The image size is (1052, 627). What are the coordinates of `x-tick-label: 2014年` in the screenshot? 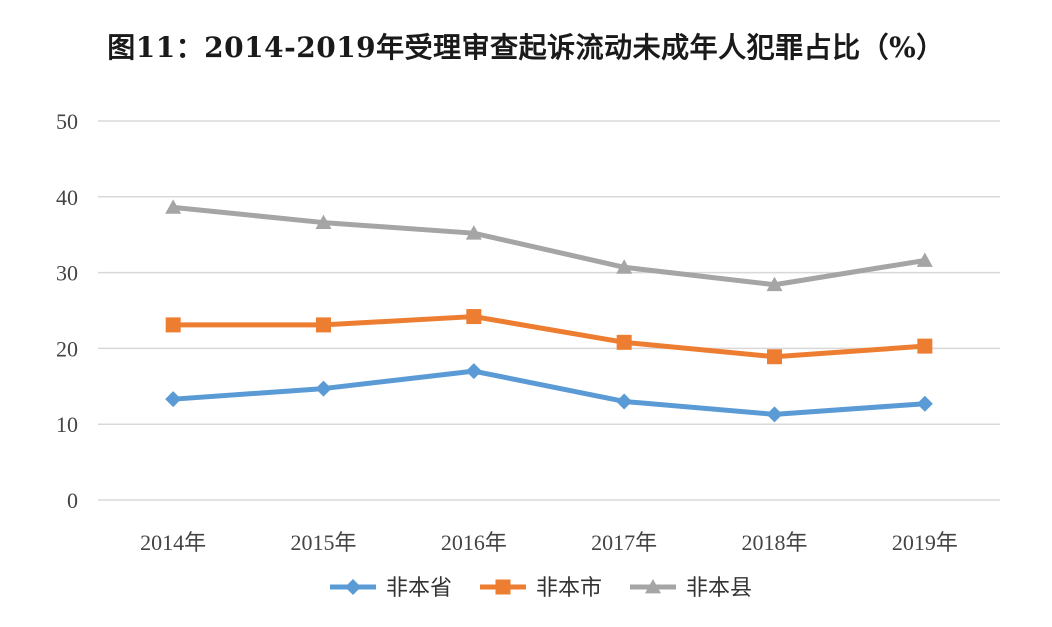 It's located at (173, 542).